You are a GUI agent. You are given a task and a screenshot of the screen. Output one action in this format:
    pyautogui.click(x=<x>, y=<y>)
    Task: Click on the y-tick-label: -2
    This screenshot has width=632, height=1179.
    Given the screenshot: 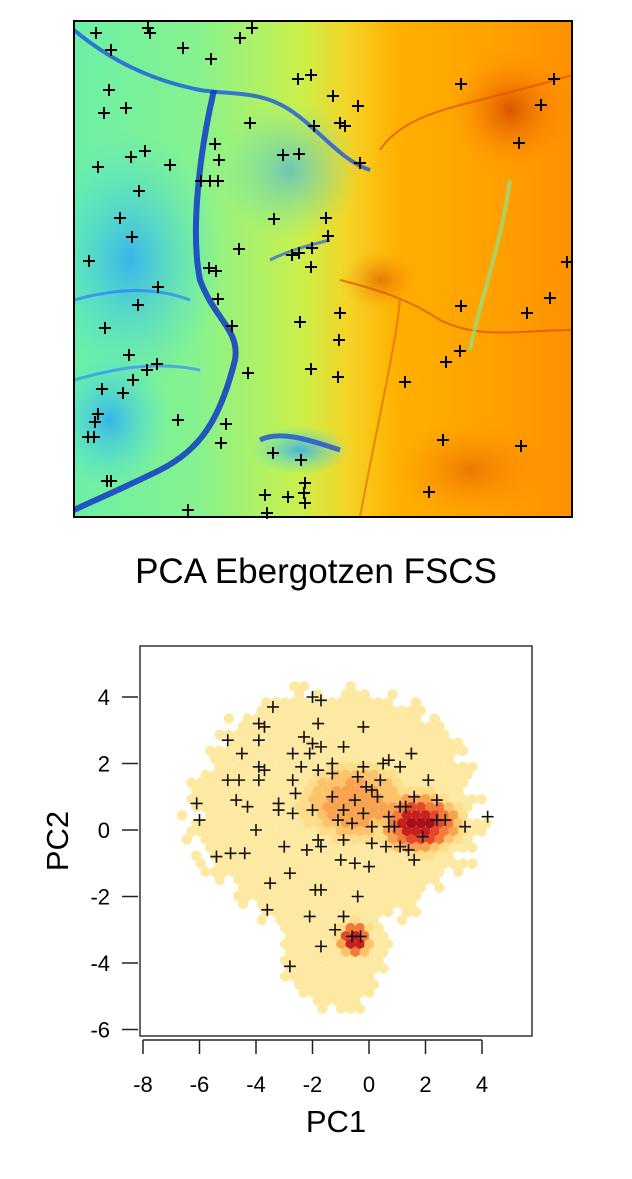 What is the action you would take?
    pyautogui.click(x=100, y=897)
    